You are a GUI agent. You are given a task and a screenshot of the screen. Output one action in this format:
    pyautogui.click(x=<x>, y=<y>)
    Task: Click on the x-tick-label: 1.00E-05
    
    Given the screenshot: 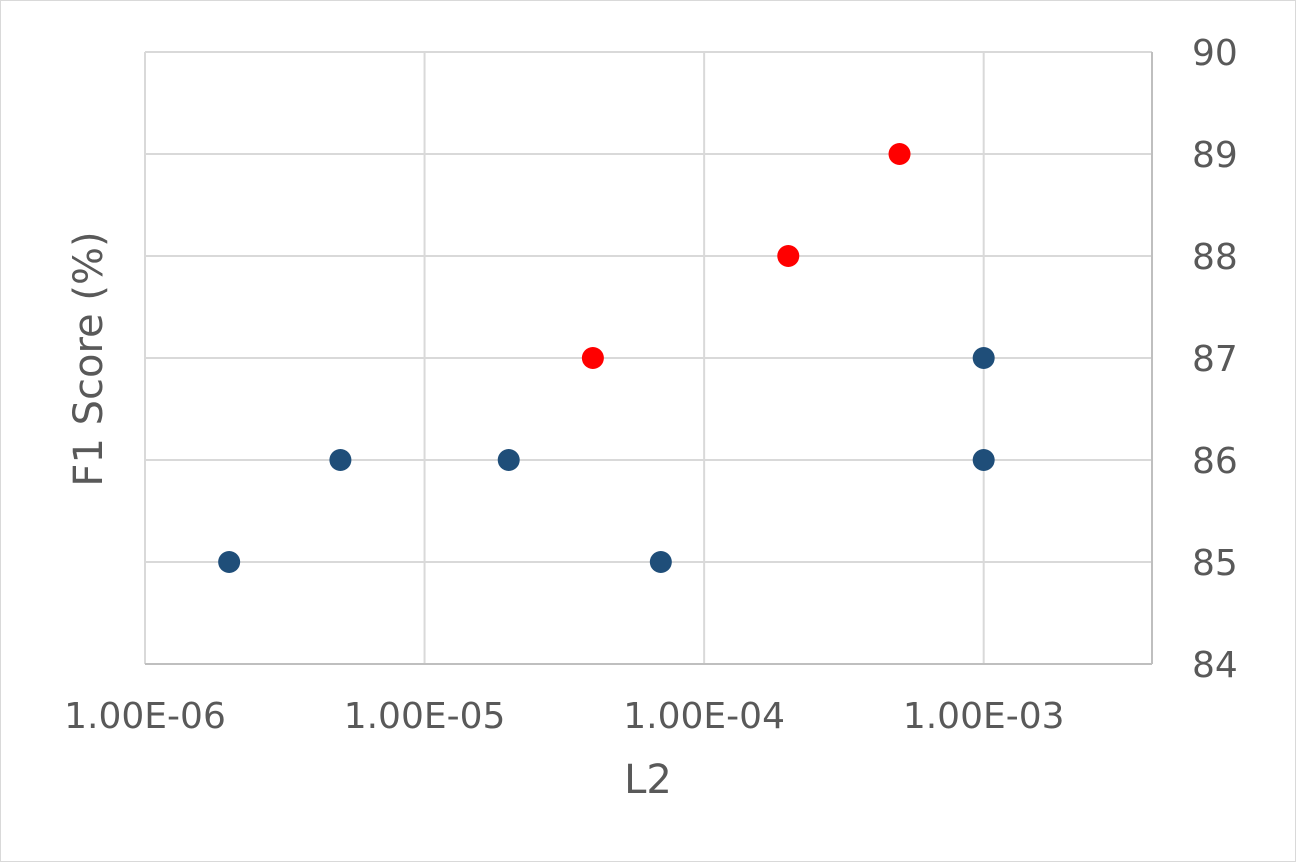 What is the action you would take?
    pyautogui.click(x=425, y=716)
    